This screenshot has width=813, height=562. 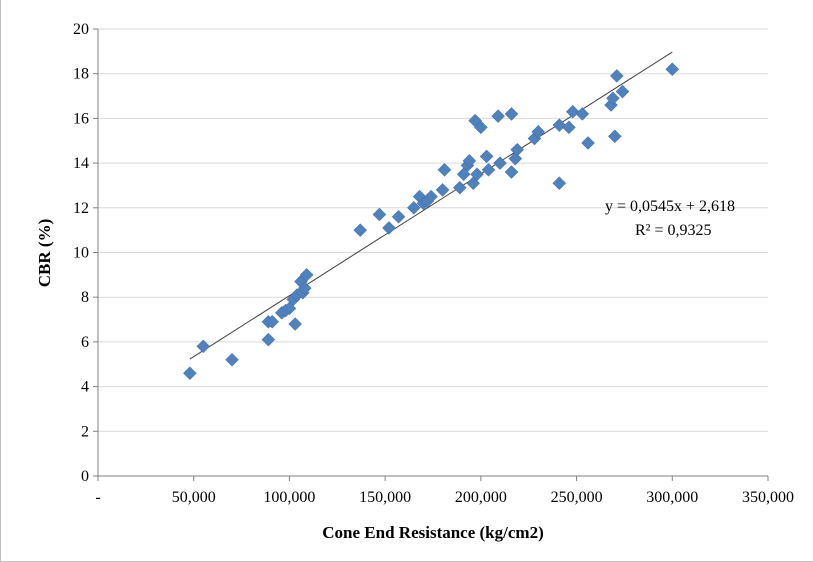 What do you see at coordinates (85, 476) in the screenshot?
I see `y-tick-label: 0` at bounding box center [85, 476].